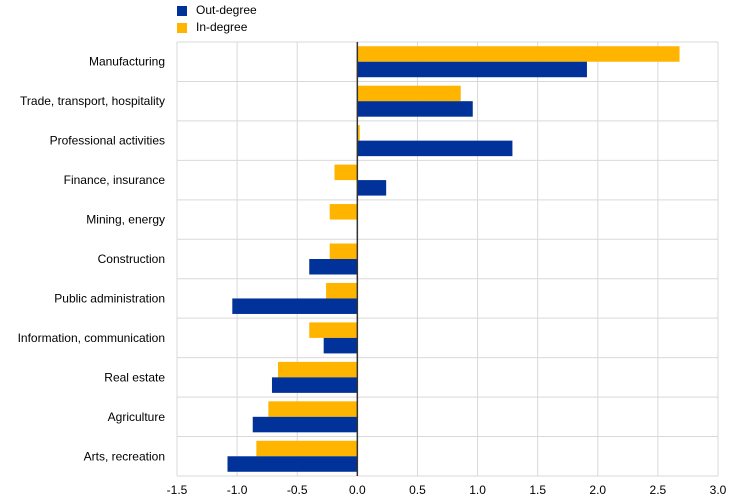  Describe the element at coordinates (125, 220) in the screenshot. I see `category-label: Mining, energy` at that location.